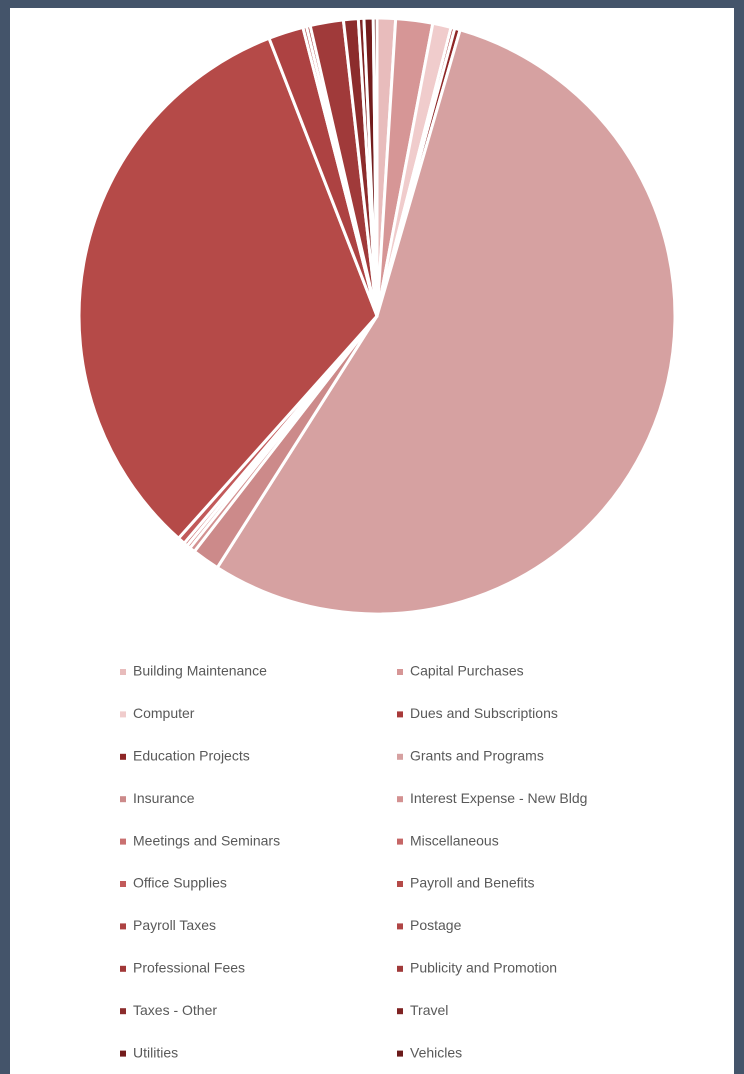  I want to click on legend-label: Computer, so click(164, 713).